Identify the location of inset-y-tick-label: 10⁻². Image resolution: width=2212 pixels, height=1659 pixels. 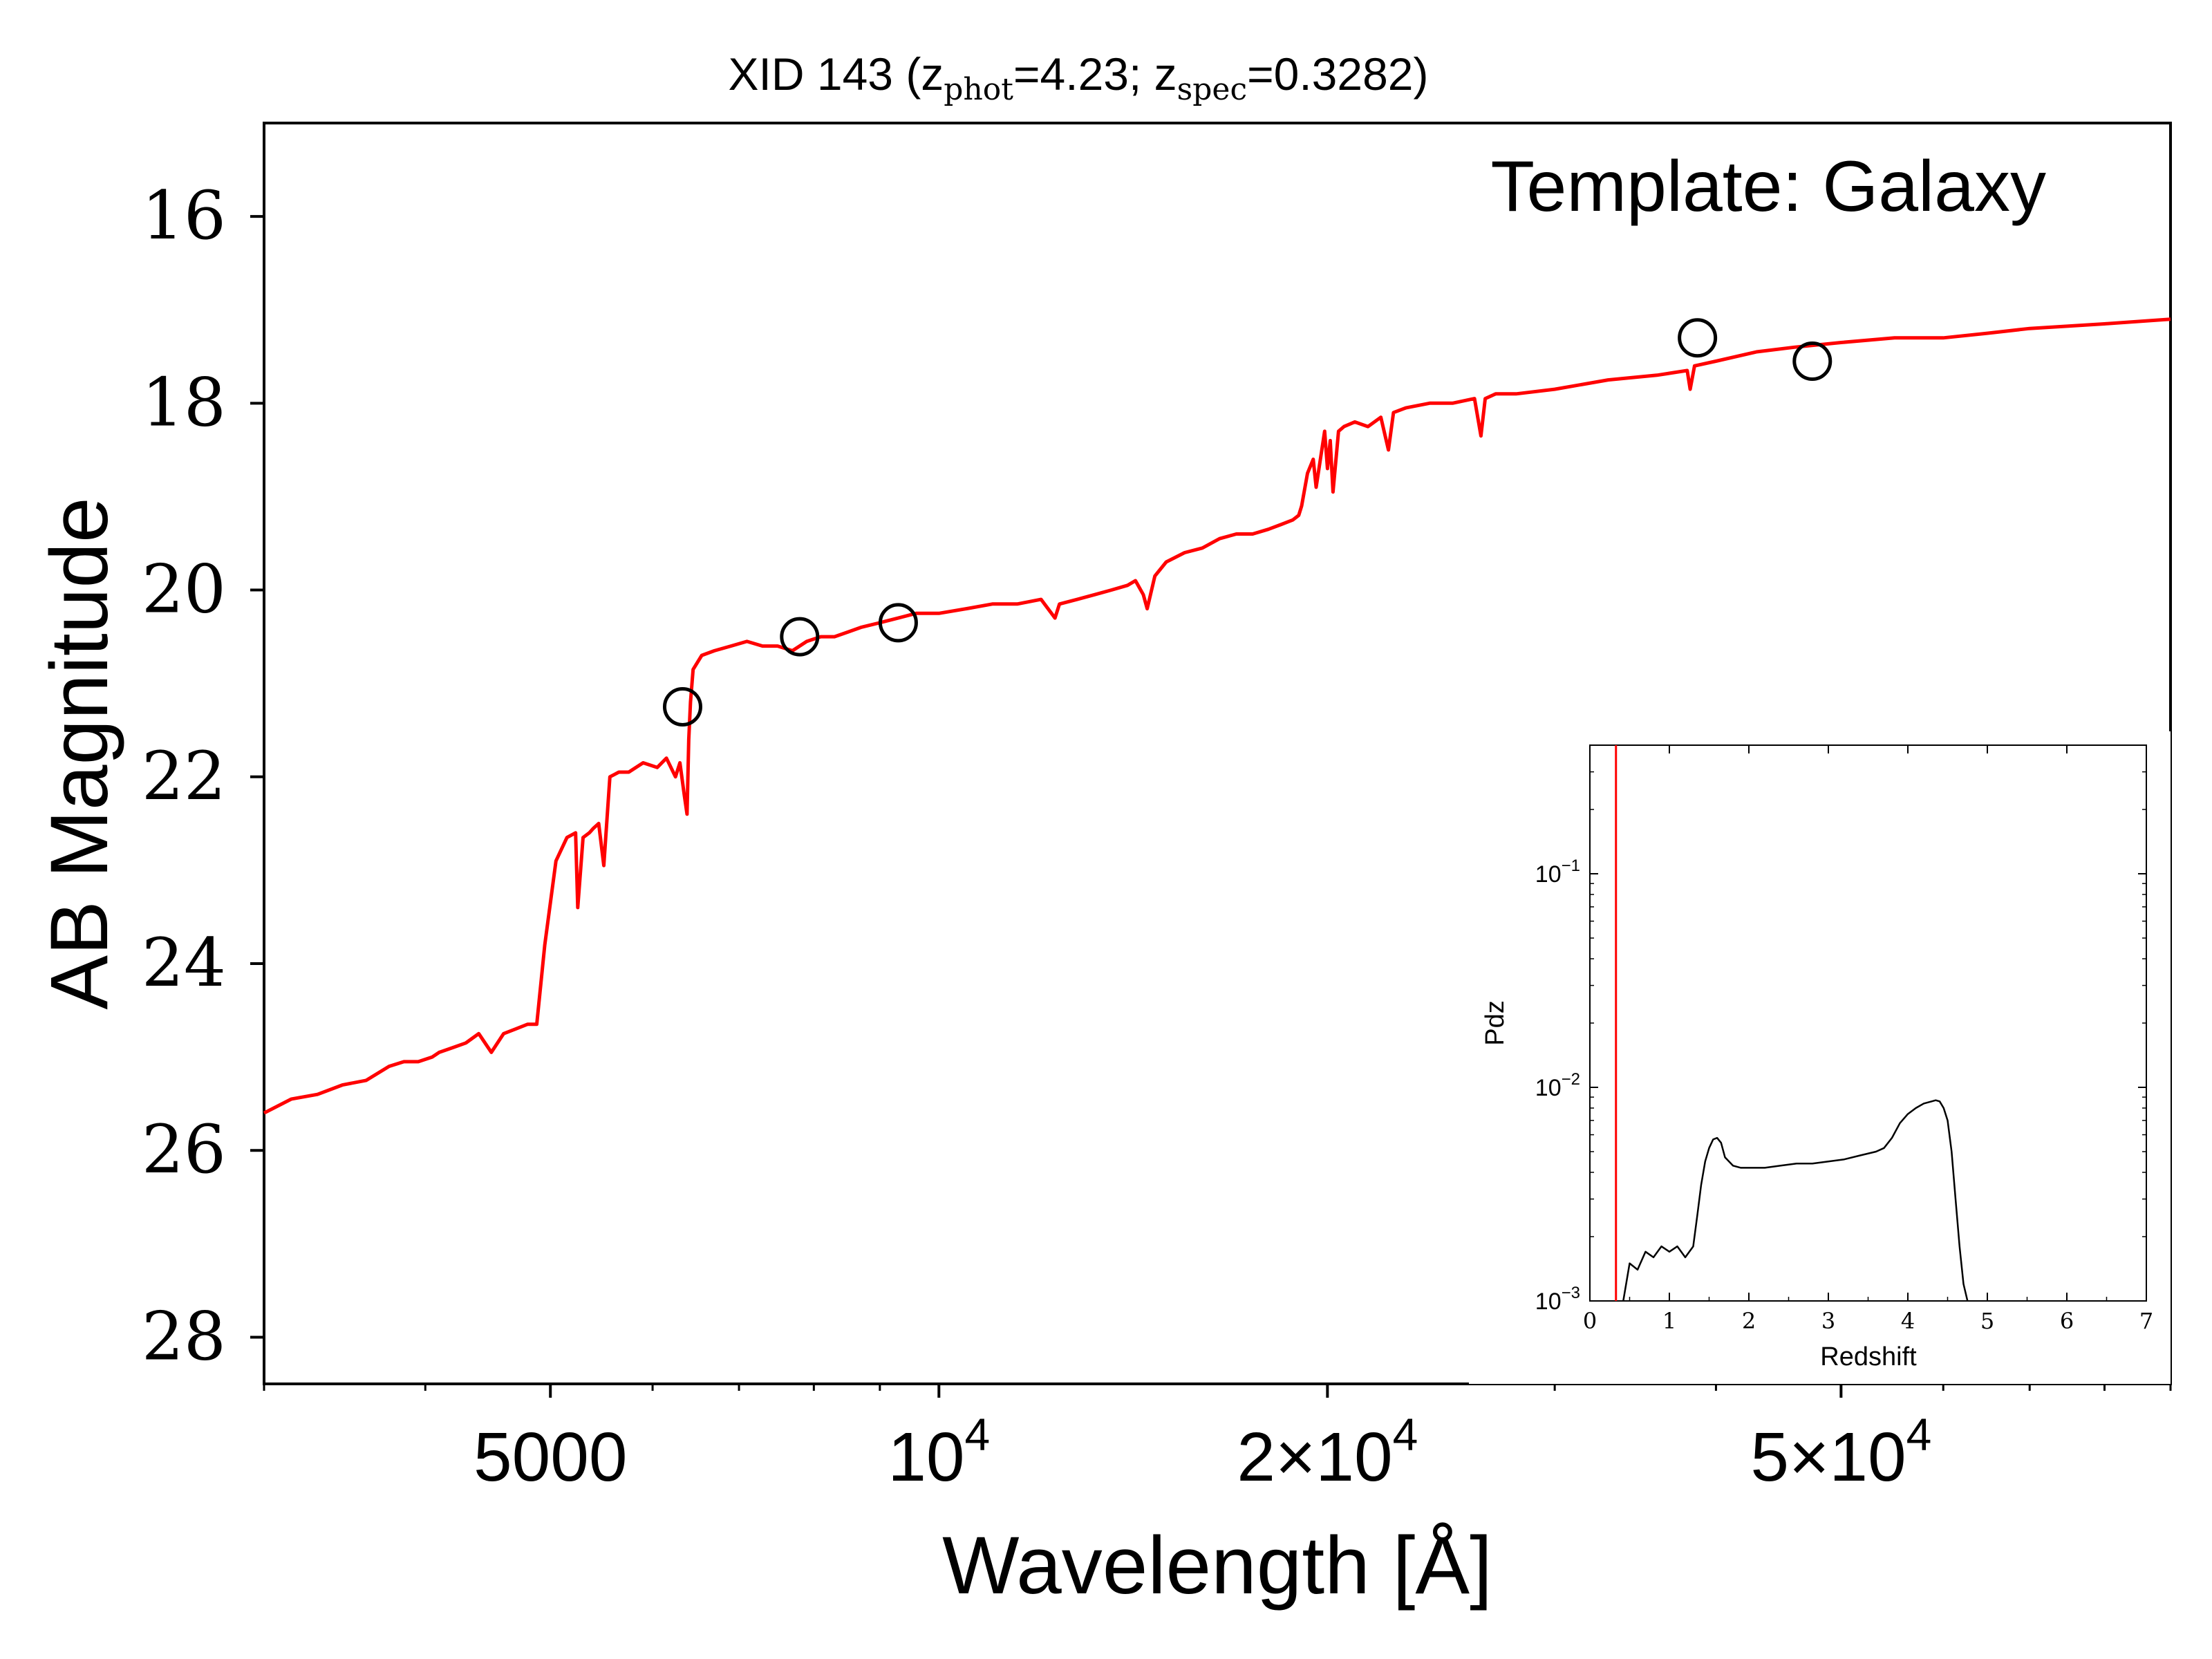
(1558, 1085).